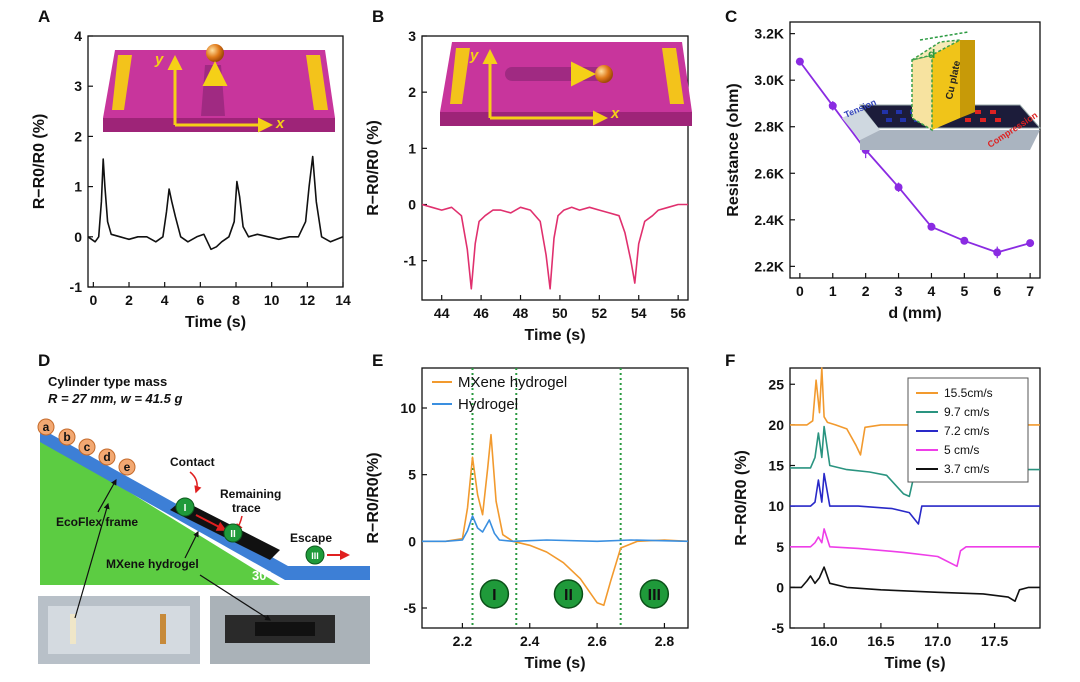 The width and height of the screenshot is (1080, 682). I want to click on x-axis-label-b: Time (s), so click(554, 335).